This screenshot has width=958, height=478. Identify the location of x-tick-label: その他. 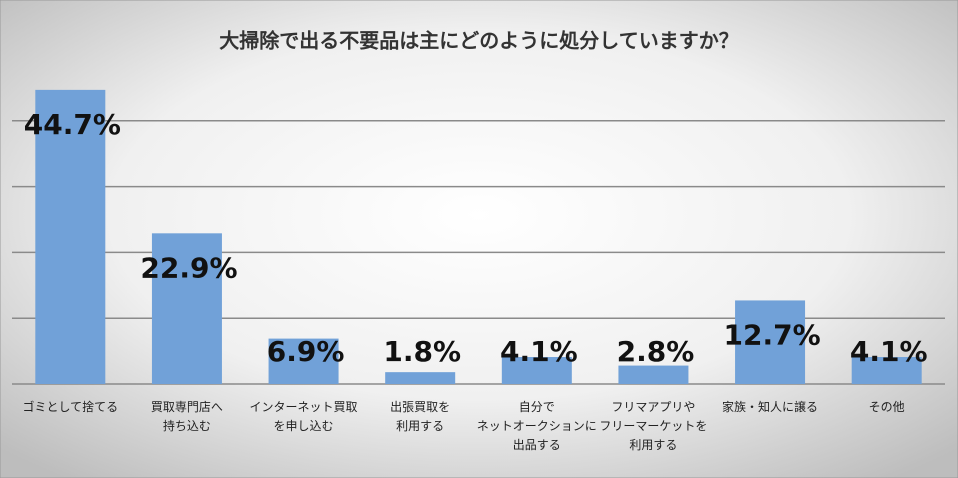
(887, 407).